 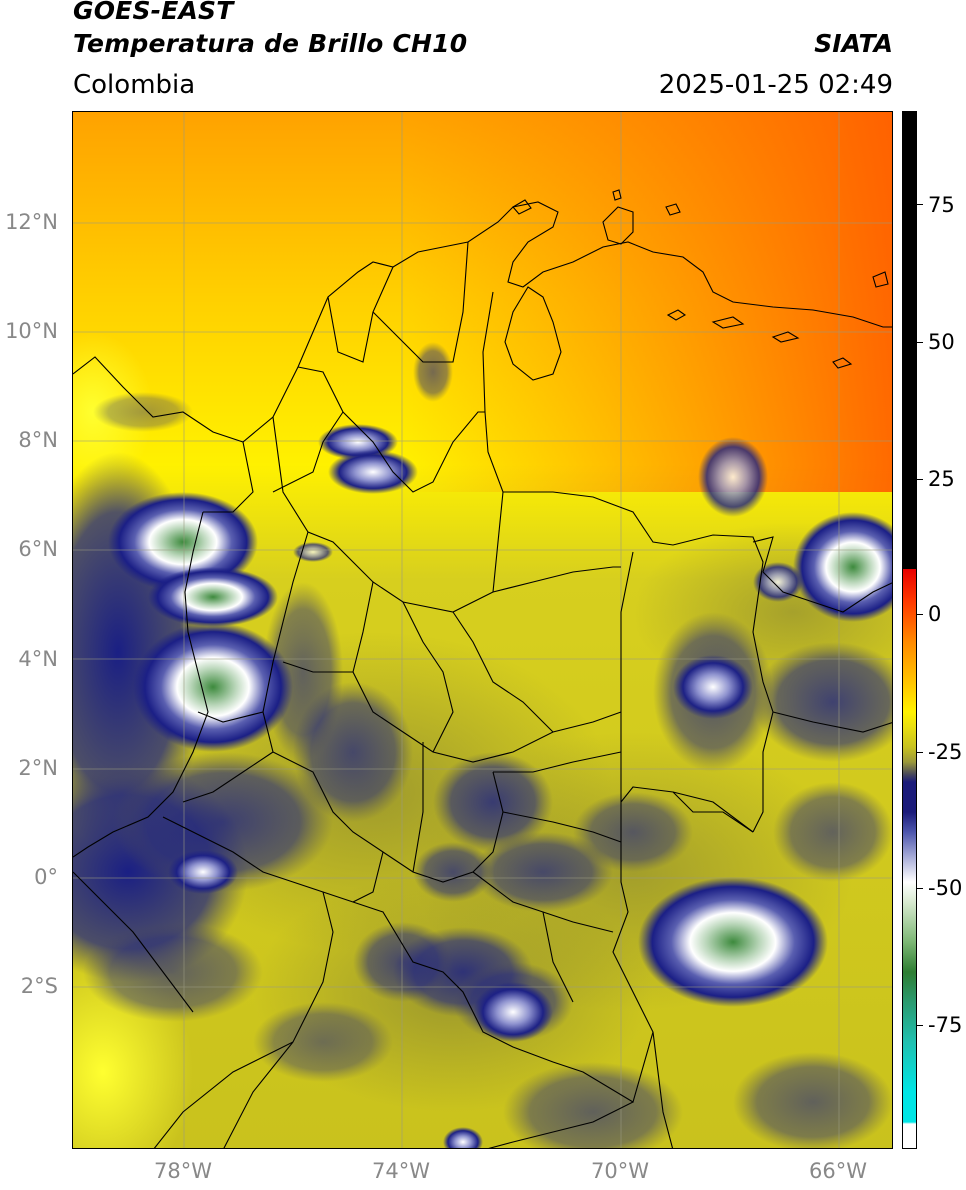 I want to click on lat-label-2n: 2°N, so click(x=38, y=768).